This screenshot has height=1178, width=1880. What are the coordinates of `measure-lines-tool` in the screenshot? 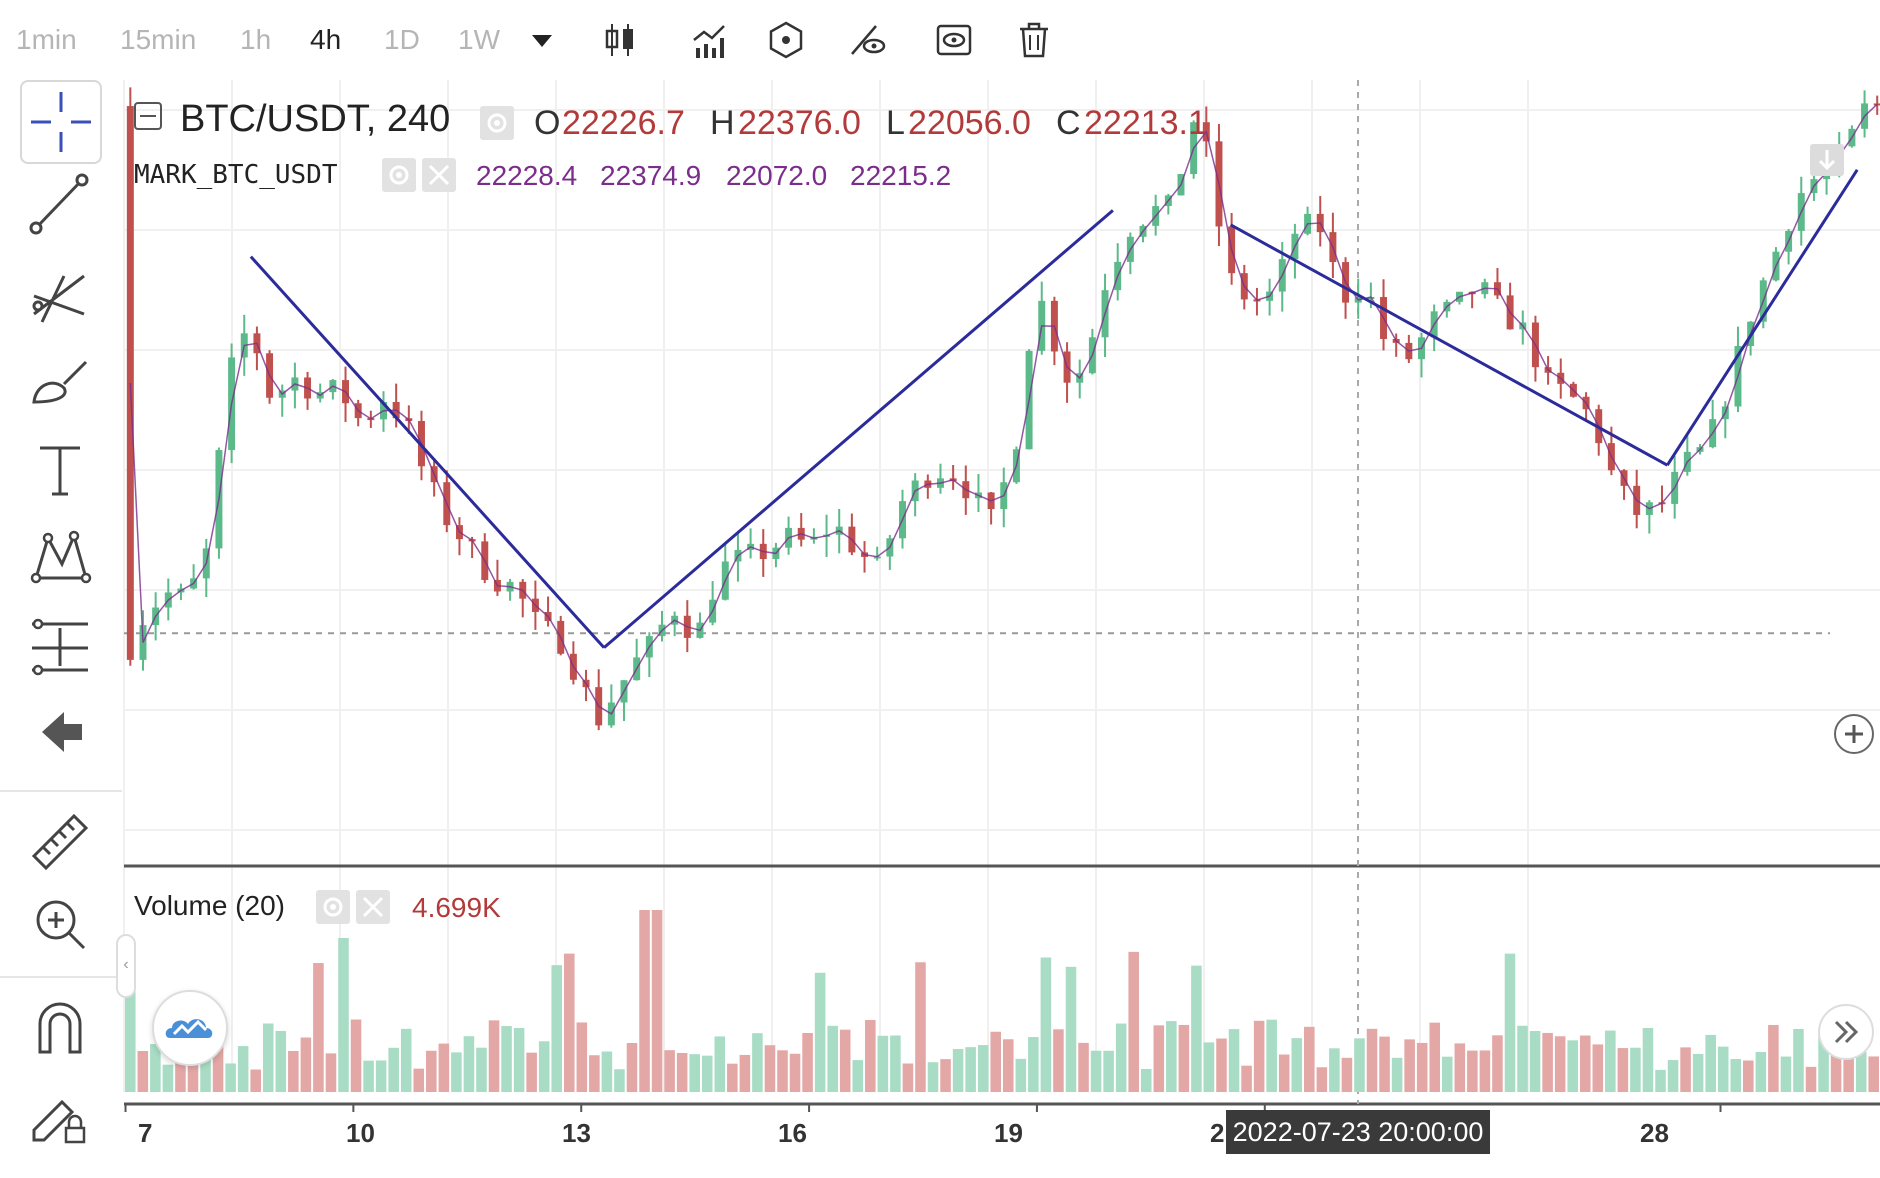 It's located at (60, 644).